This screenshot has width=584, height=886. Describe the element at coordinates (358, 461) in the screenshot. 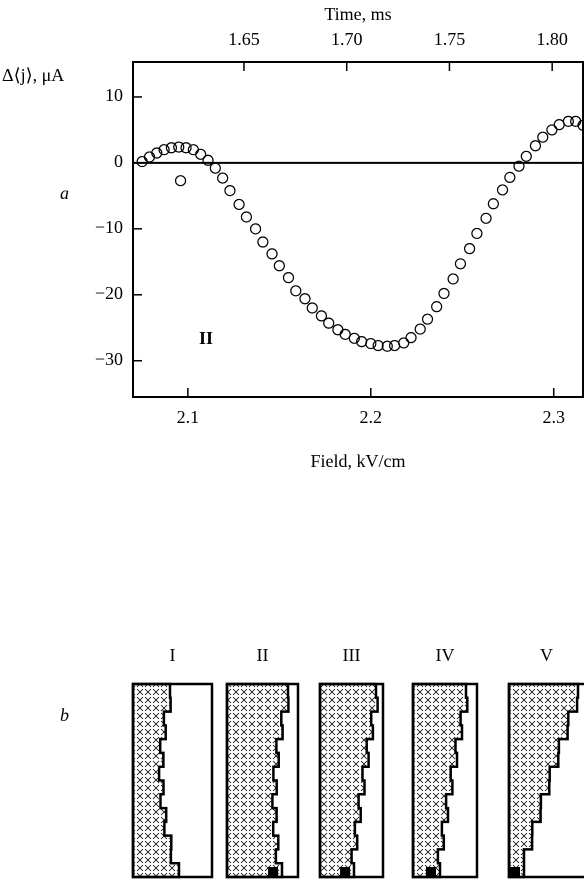

I see `x-axis-label: Field, kV/cm` at that location.